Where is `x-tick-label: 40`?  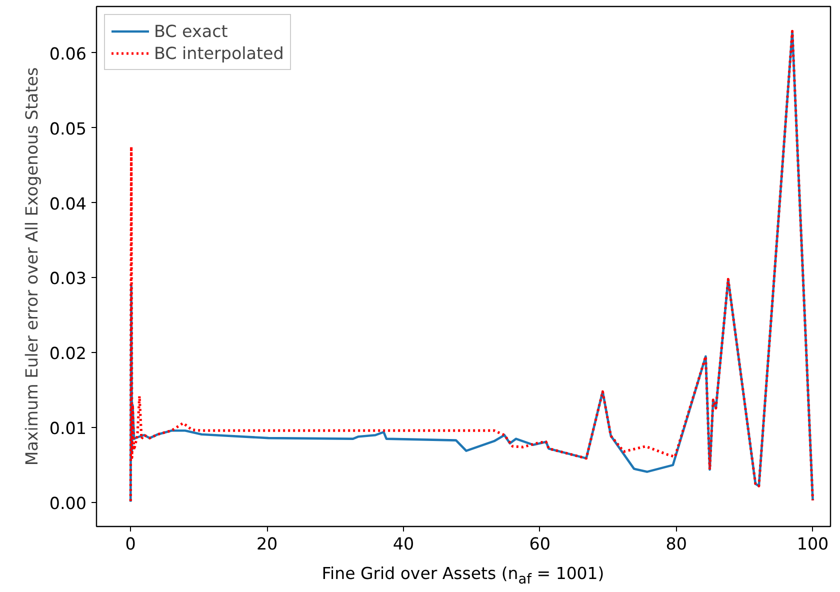 x-tick-label: 40 is located at coordinates (403, 544).